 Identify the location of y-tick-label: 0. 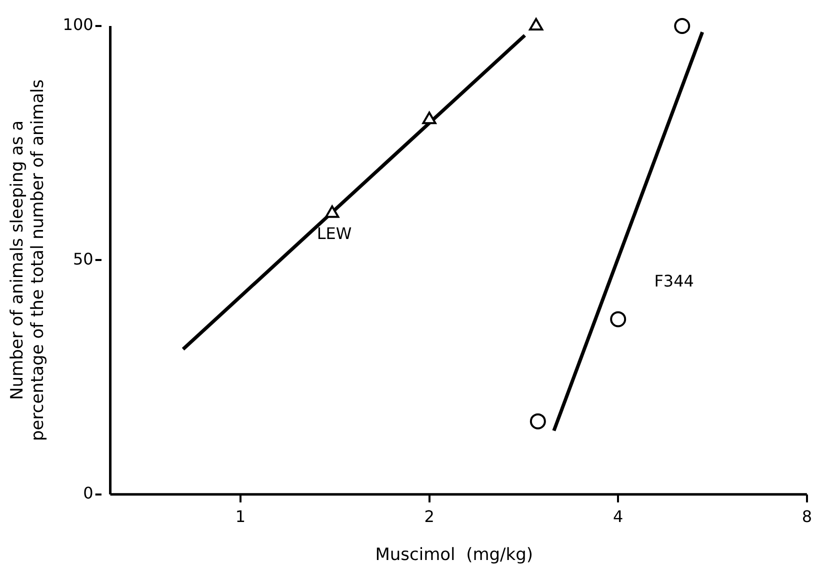
(88, 493).